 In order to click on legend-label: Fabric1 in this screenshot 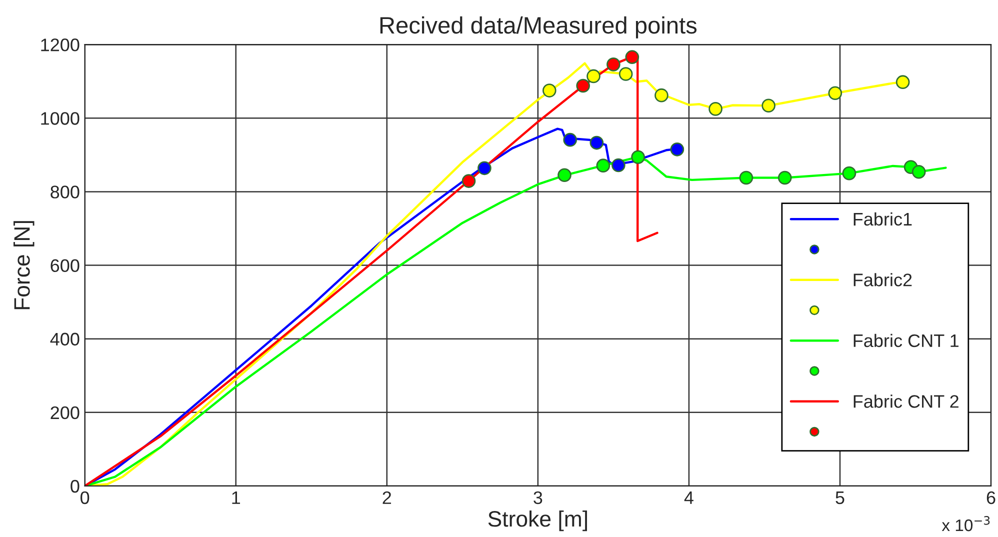, I will do `click(883, 219)`.